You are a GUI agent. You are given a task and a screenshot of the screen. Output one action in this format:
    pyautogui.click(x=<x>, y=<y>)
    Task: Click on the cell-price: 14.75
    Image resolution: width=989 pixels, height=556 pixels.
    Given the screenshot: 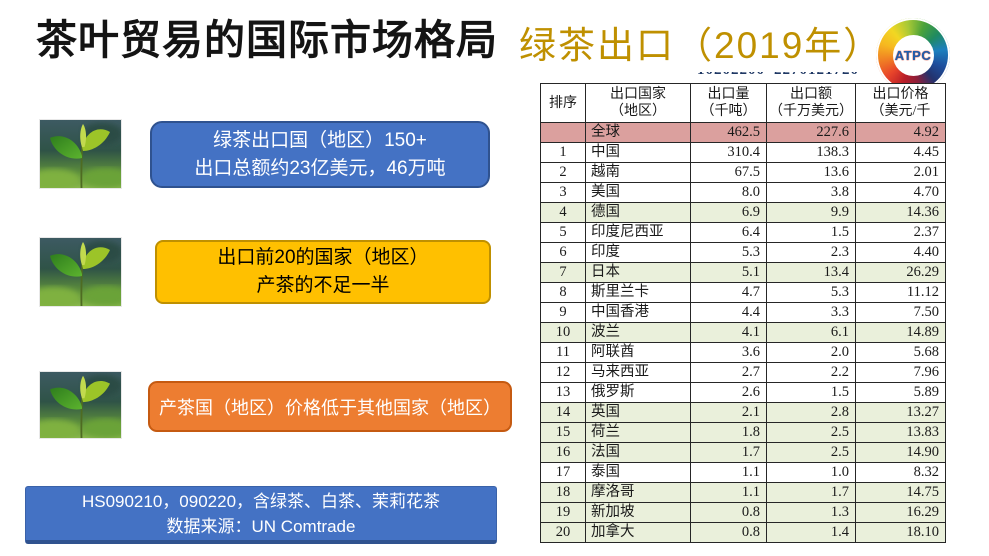 What is the action you would take?
    pyautogui.click(x=900, y=492)
    